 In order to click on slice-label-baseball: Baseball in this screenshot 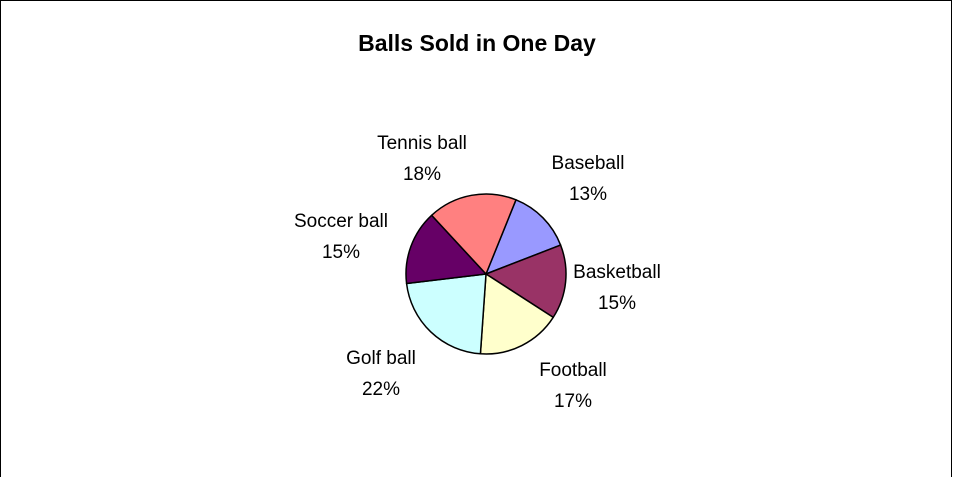, I will do `click(588, 163)`.